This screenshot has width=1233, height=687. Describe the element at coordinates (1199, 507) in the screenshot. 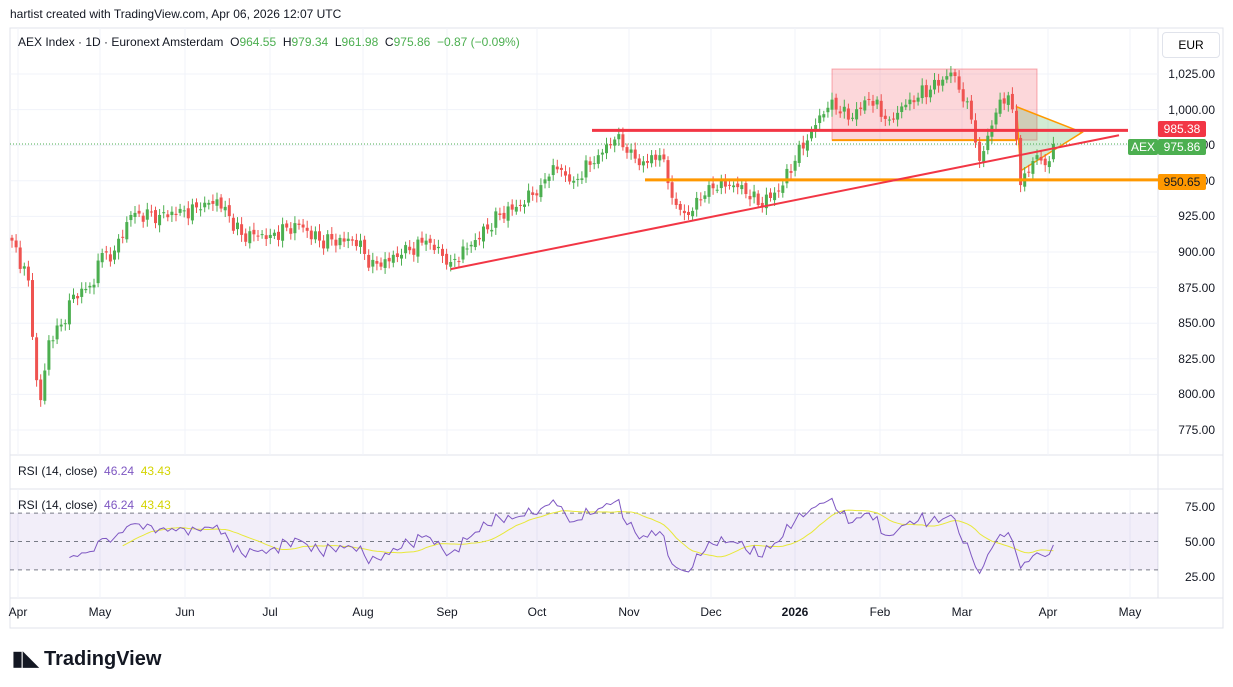

I see `rsi-axis-label: 75.00` at that location.